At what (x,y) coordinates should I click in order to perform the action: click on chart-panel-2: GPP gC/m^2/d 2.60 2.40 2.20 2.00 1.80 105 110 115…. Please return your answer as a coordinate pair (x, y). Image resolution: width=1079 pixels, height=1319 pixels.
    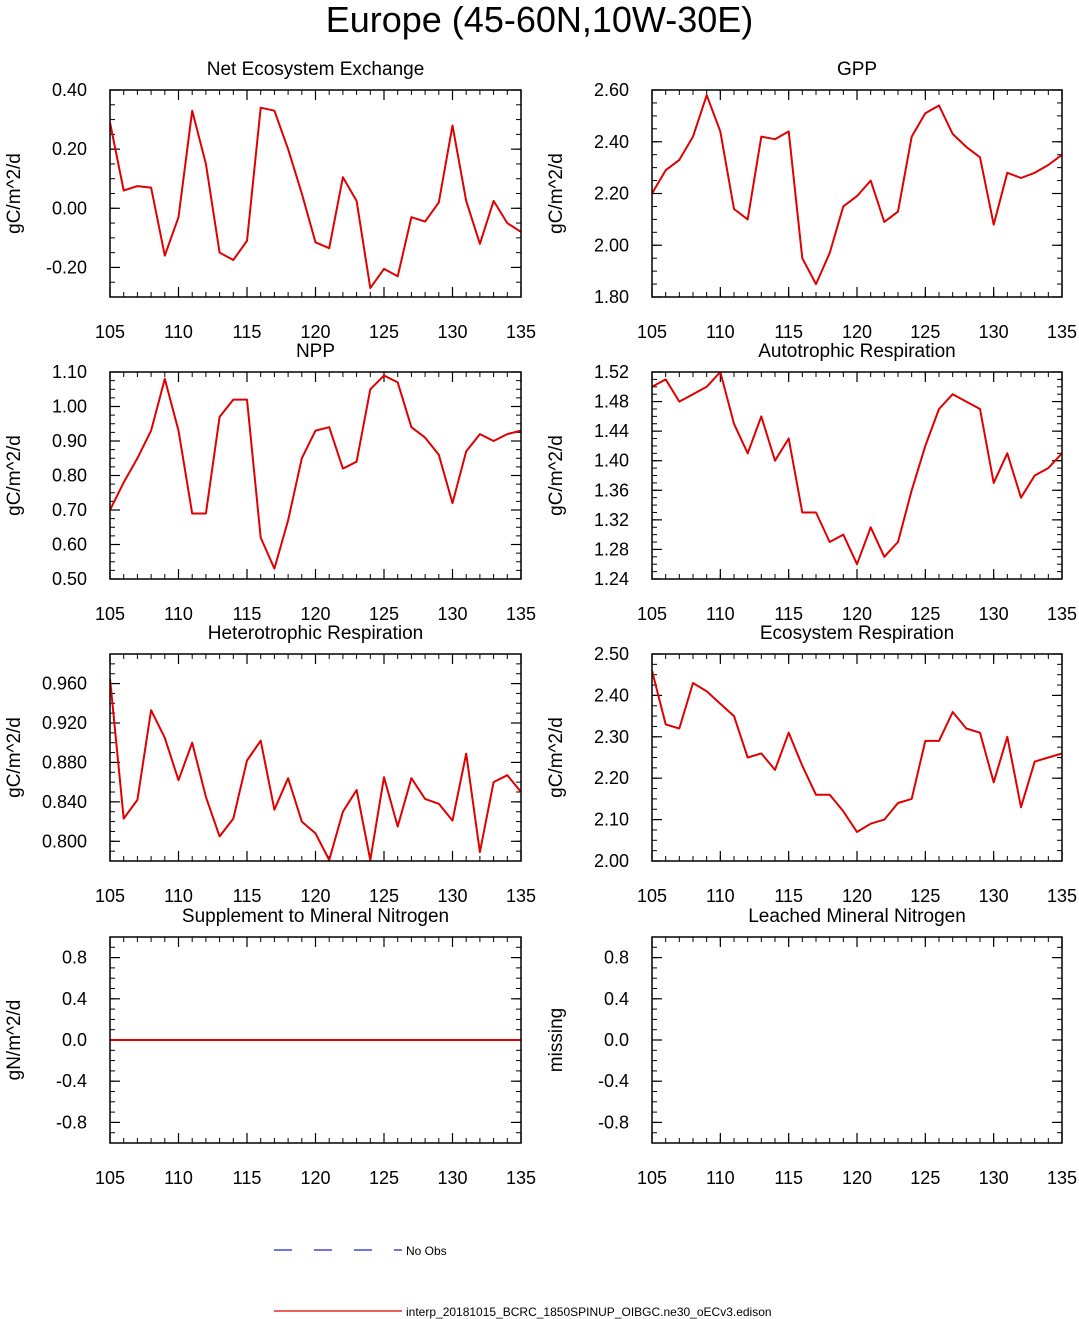
    Looking at the image, I should click on (811, 200).